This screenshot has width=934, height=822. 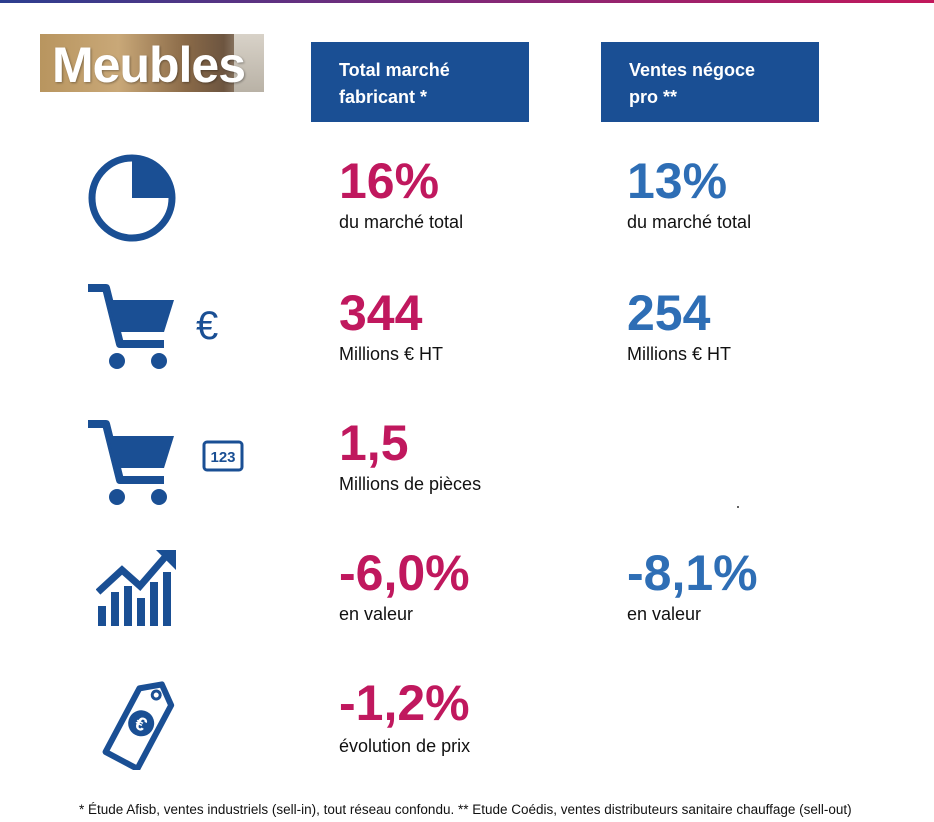 What do you see at coordinates (692, 70) in the screenshot?
I see `column-header-line: Ventes négoce` at bounding box center [692, 70].